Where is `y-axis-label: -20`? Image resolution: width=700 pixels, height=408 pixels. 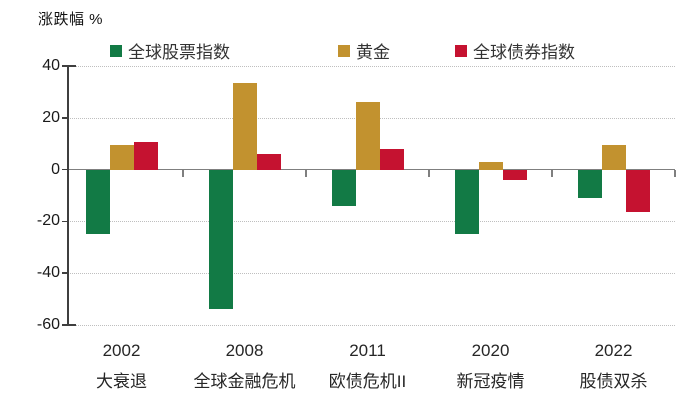
y-axis-label: -20 is located at coordinates (48, 221).